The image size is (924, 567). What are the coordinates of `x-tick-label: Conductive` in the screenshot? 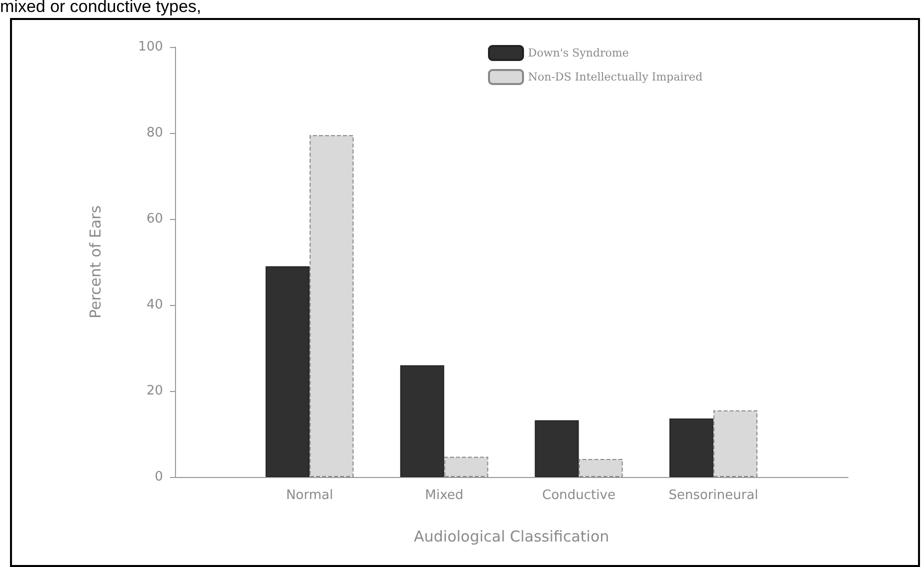 It's located at (579, 495).